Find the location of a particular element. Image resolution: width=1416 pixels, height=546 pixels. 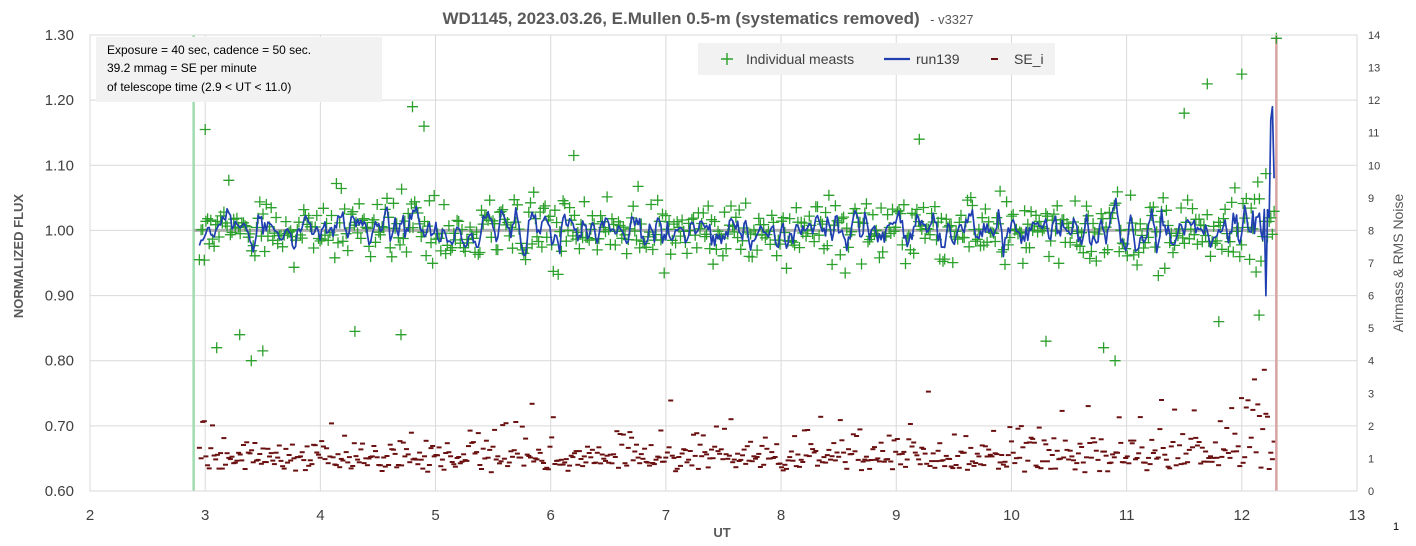

legend-item-run139: run139 is located at coordinates (922, 59).